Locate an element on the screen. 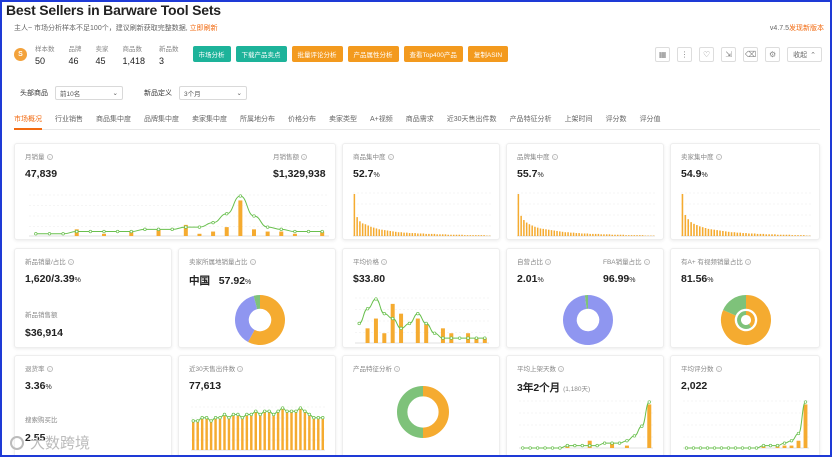 This screenshot has width=832, height=457. tab-location-distribution: 所属地分布 is located at coordinates (257, 119).